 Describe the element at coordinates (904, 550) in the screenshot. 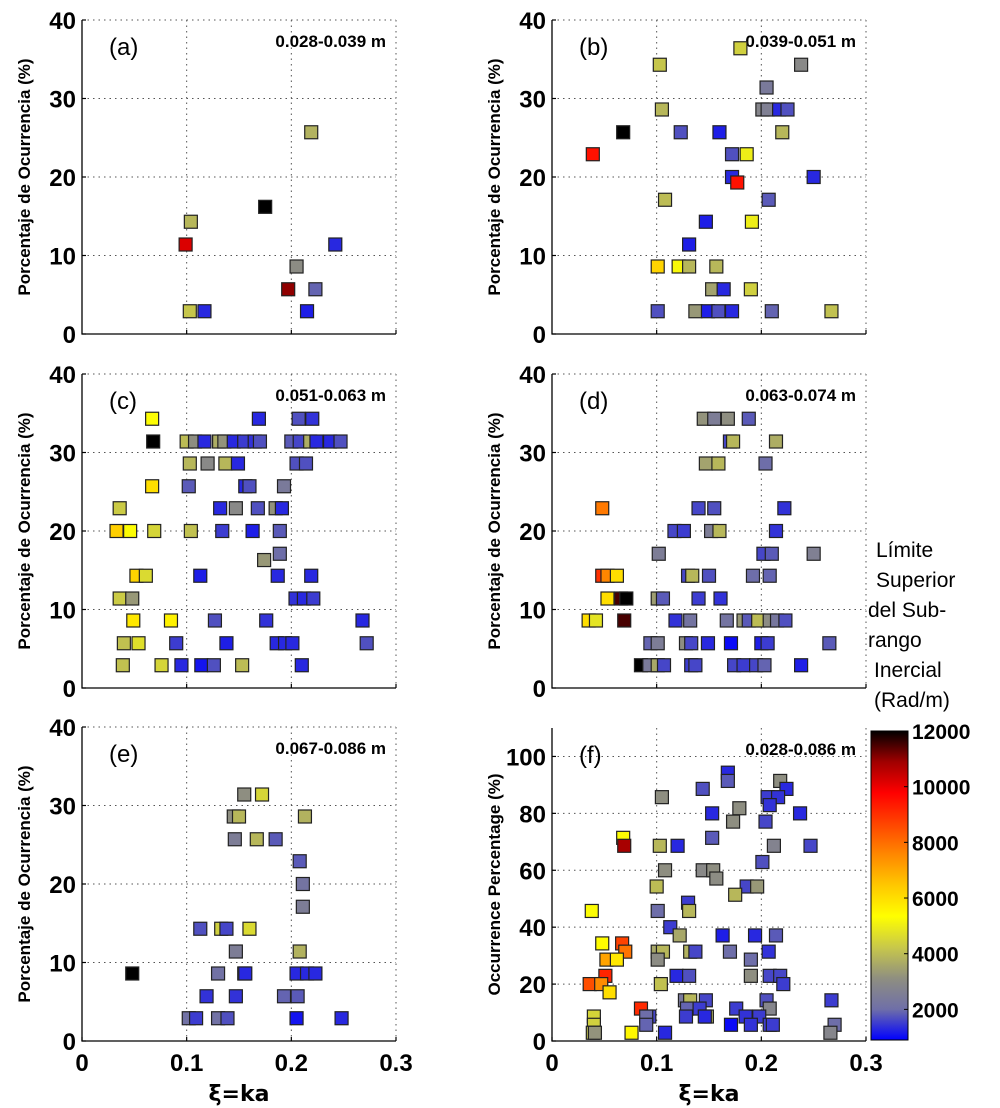

I see `colorbar-label-line: Límite` at that location.